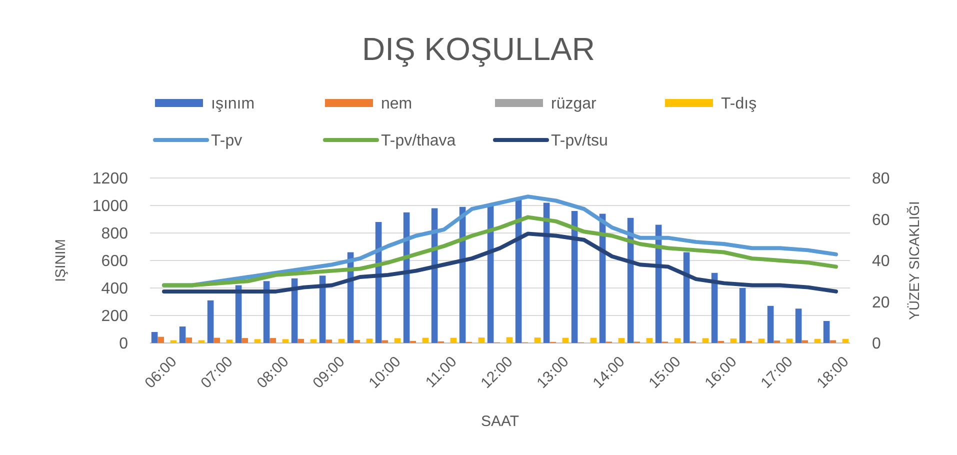  What do you see at coordinates (500, 421) in the screenshot?
I see `x-axis-title: SAAT` at bounding box center [500, 421].